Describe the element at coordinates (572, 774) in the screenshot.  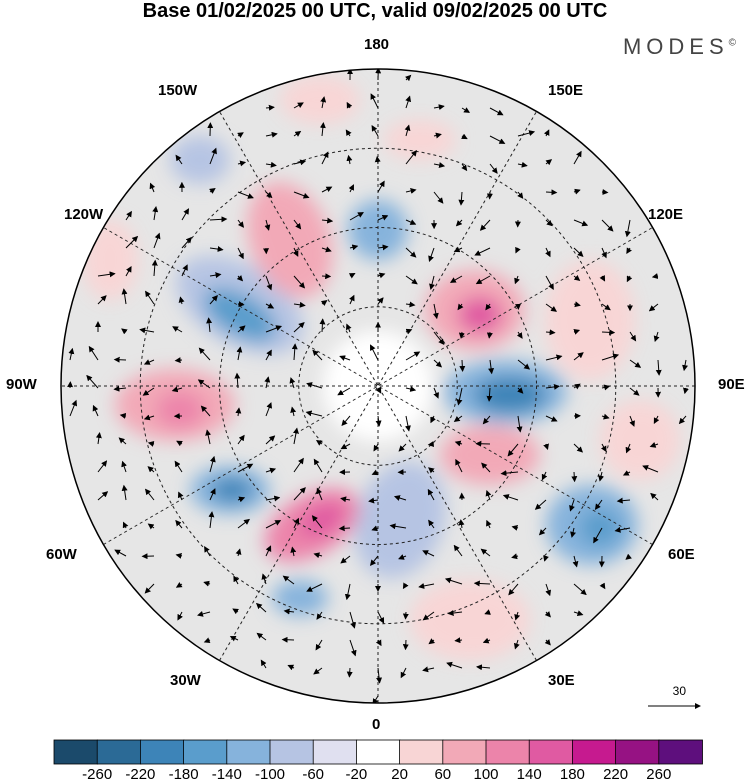
I see `colorbar-tick-label: 180` at that location.